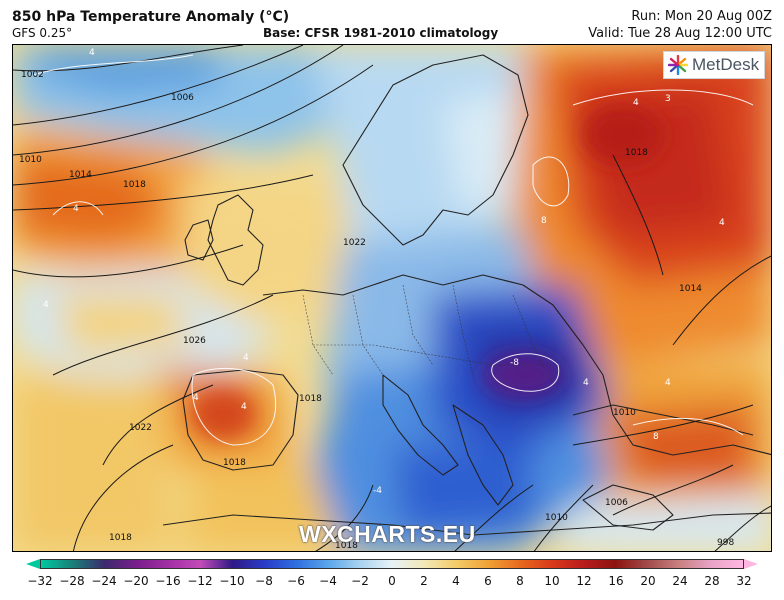 The width and height of the screenshot is (784, 600). What do you see at coordinates (616, 581) in the screenshot?
I see `colorbar-tick-label: 16` at bounding box center [616, 581].